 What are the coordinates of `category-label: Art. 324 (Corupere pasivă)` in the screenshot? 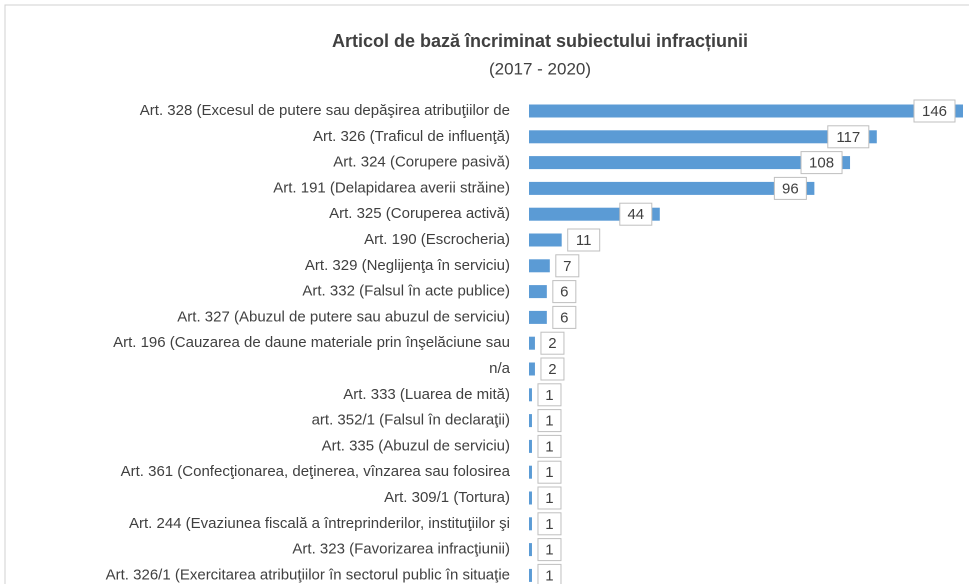 It's located at (421, 162).